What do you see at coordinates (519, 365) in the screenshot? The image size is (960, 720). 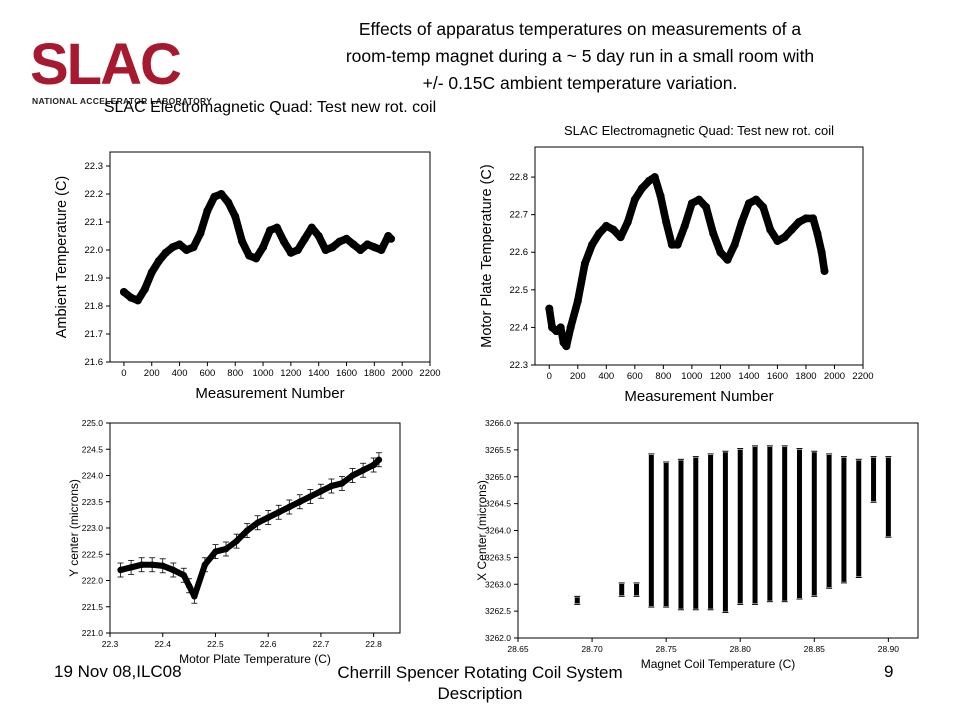 I see `y-tick-label: 22.3` at bounding box center [519, 365].